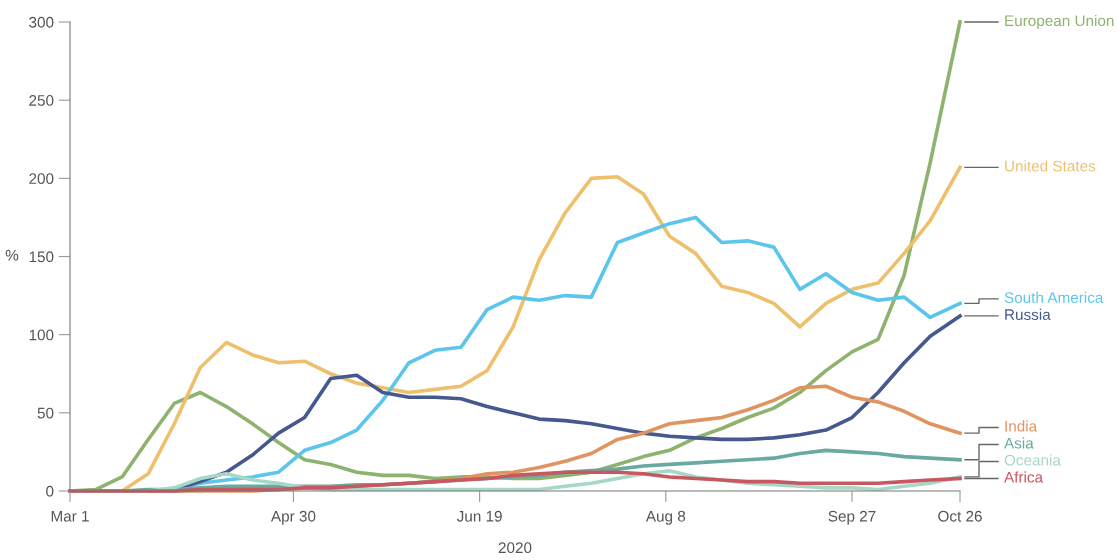  Describe the element at coordinates (12, 255) in the screenshot. I see `y-axis-title: %` at that location.